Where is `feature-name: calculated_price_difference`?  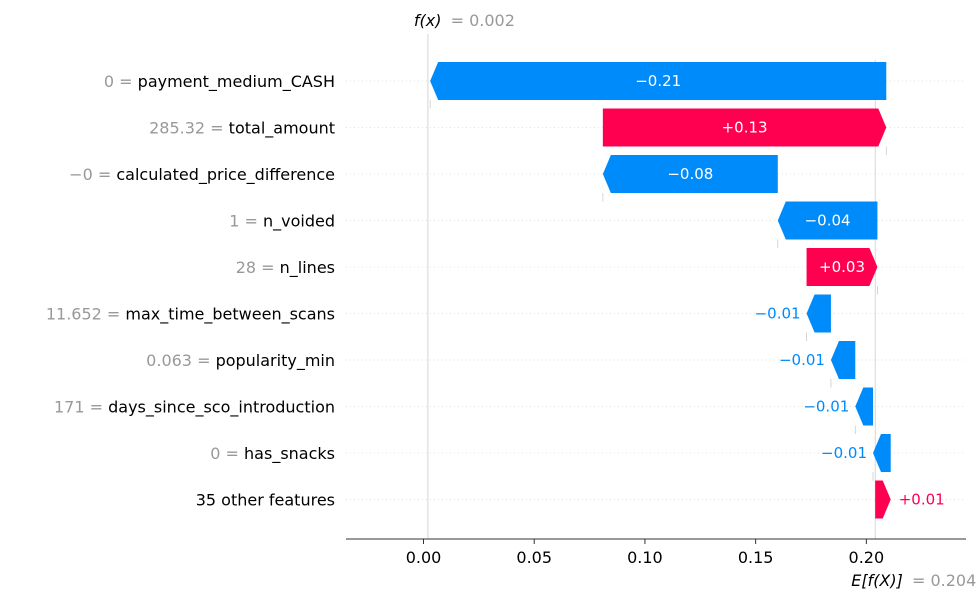 feature-name: calculated_price_difference is located at coordinates (225, 175).